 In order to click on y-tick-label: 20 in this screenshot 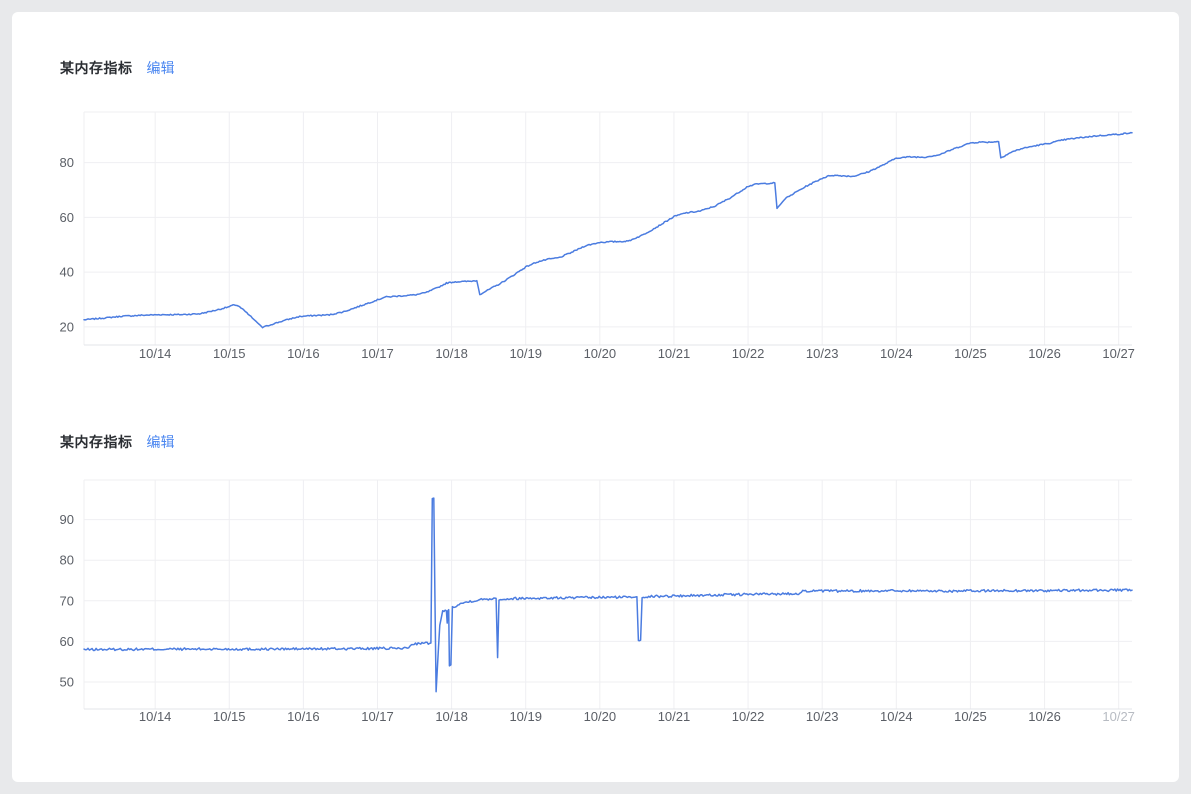, I will do `click(67, 326)`.